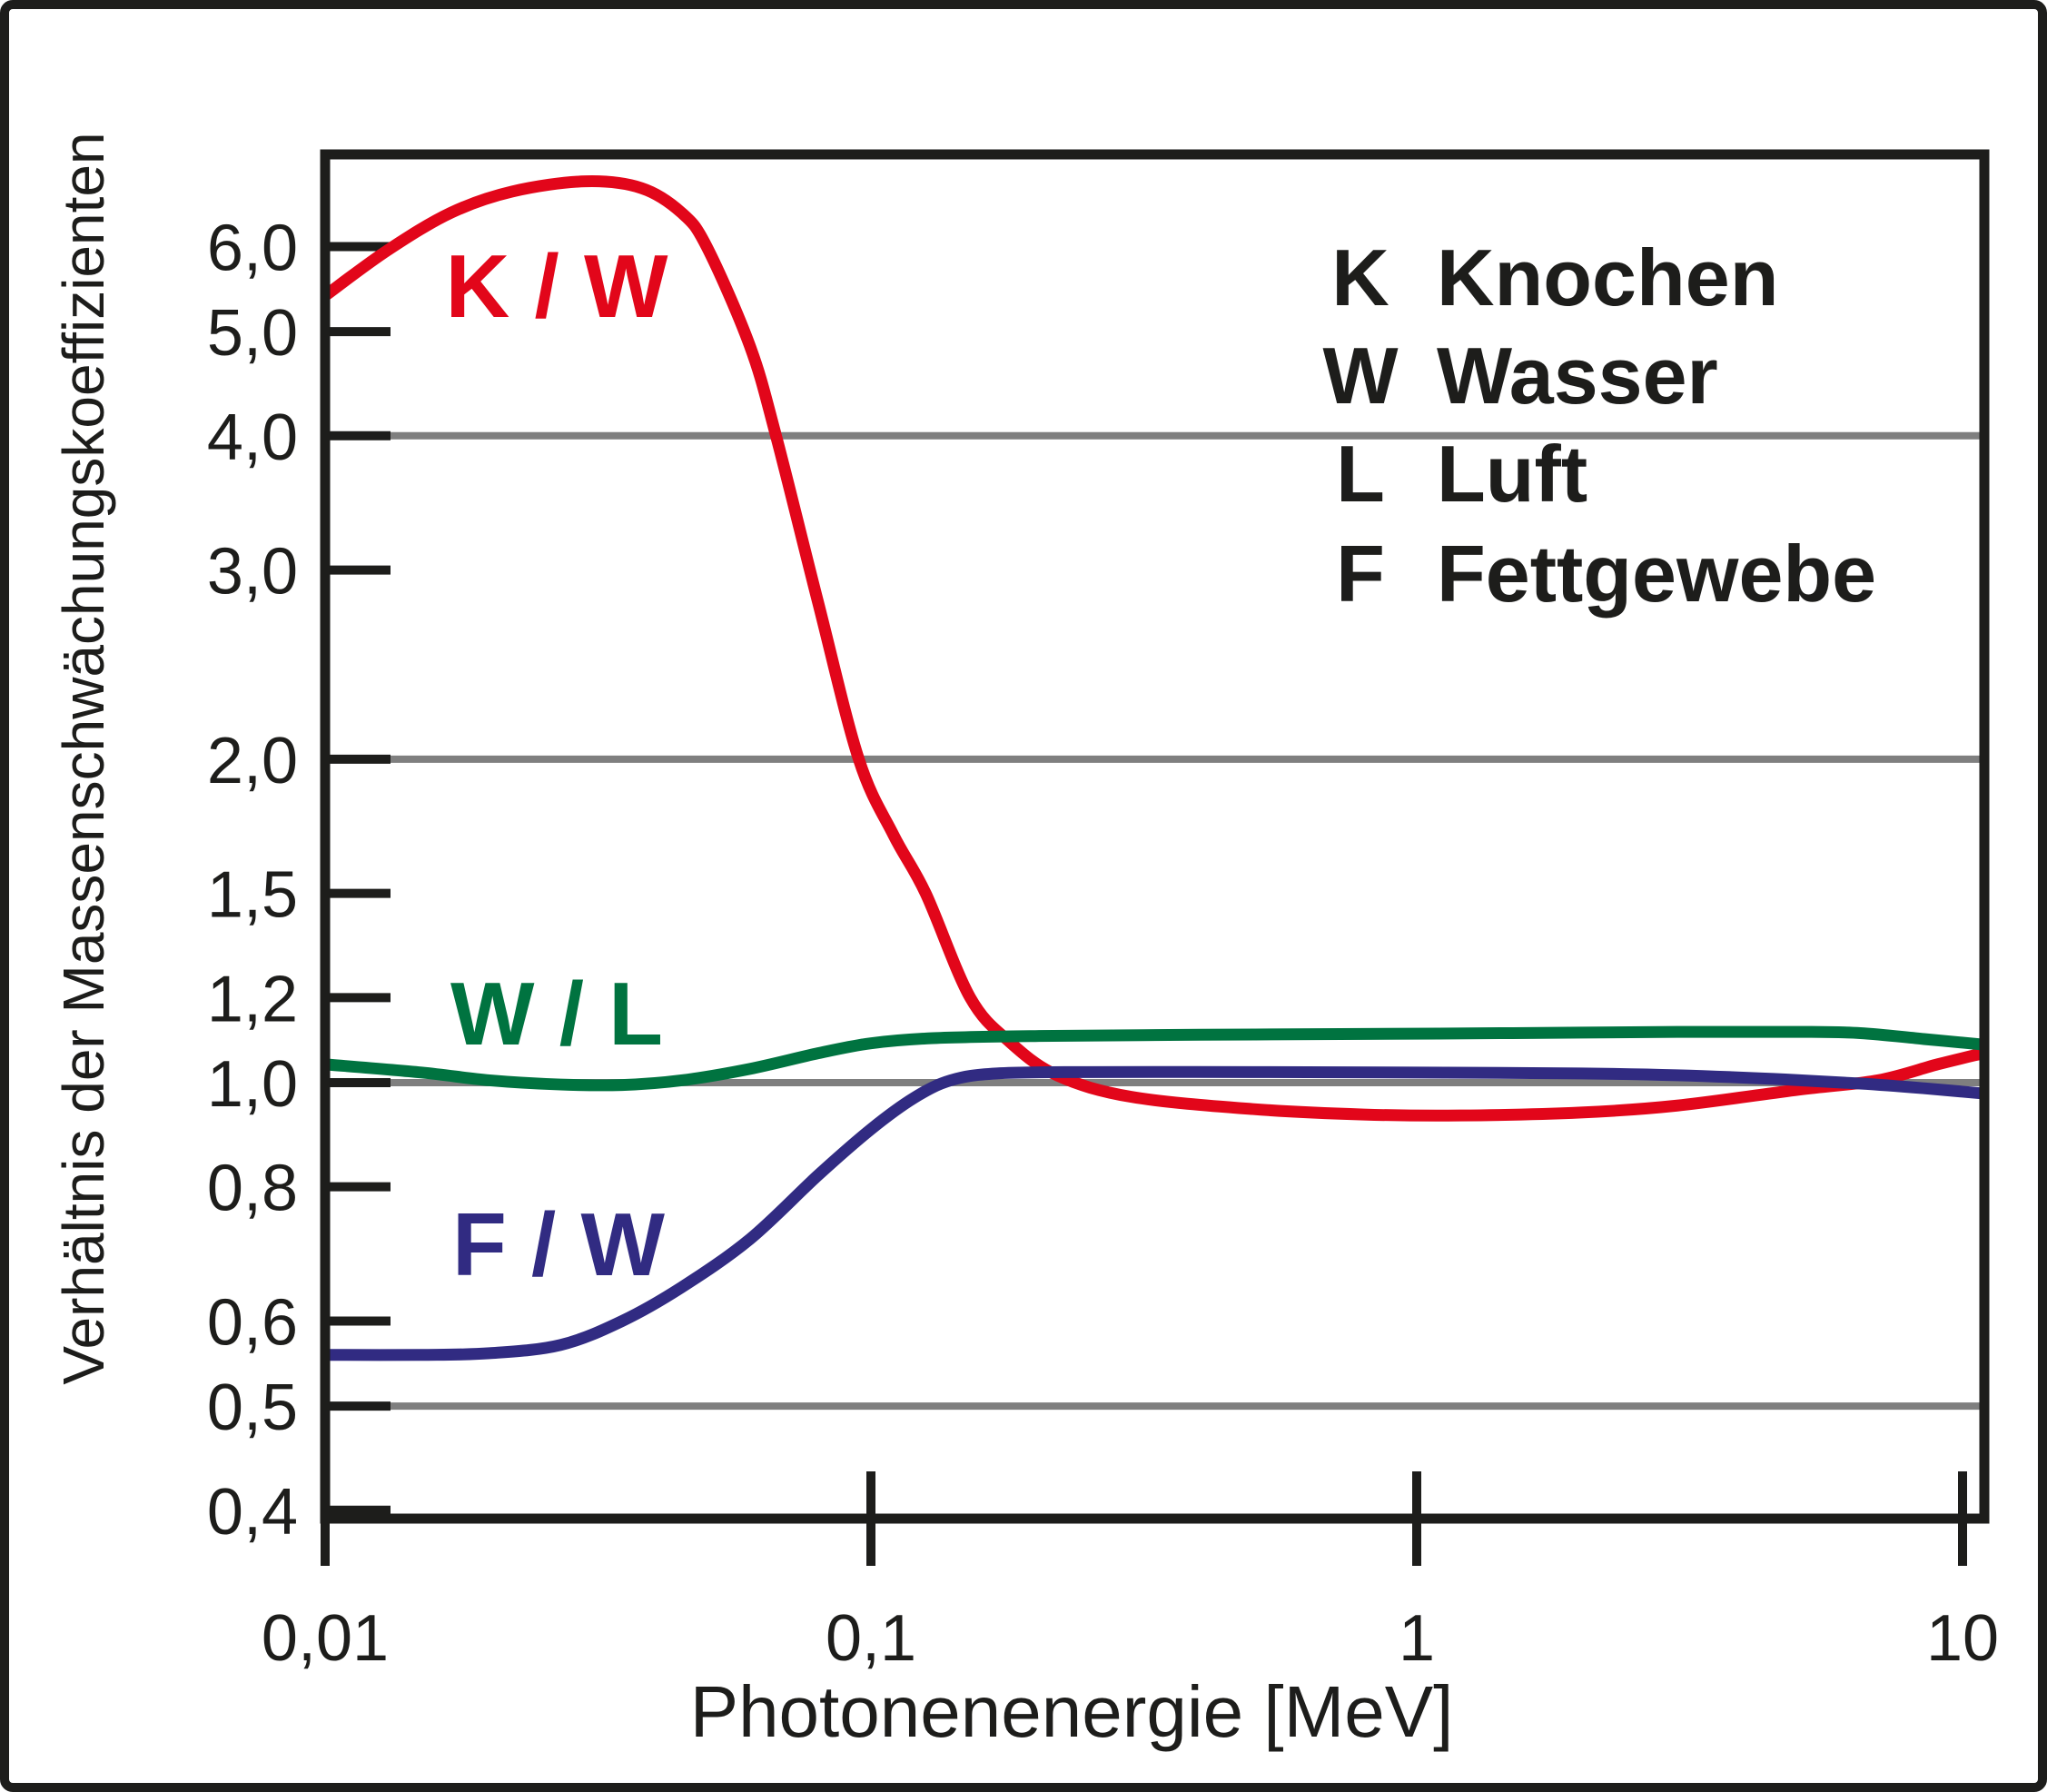  Describe the element at coordinates (1072, 1711) in the screenshot. I see `x-axis-title: Photonenenergie [MeV]` at that location.